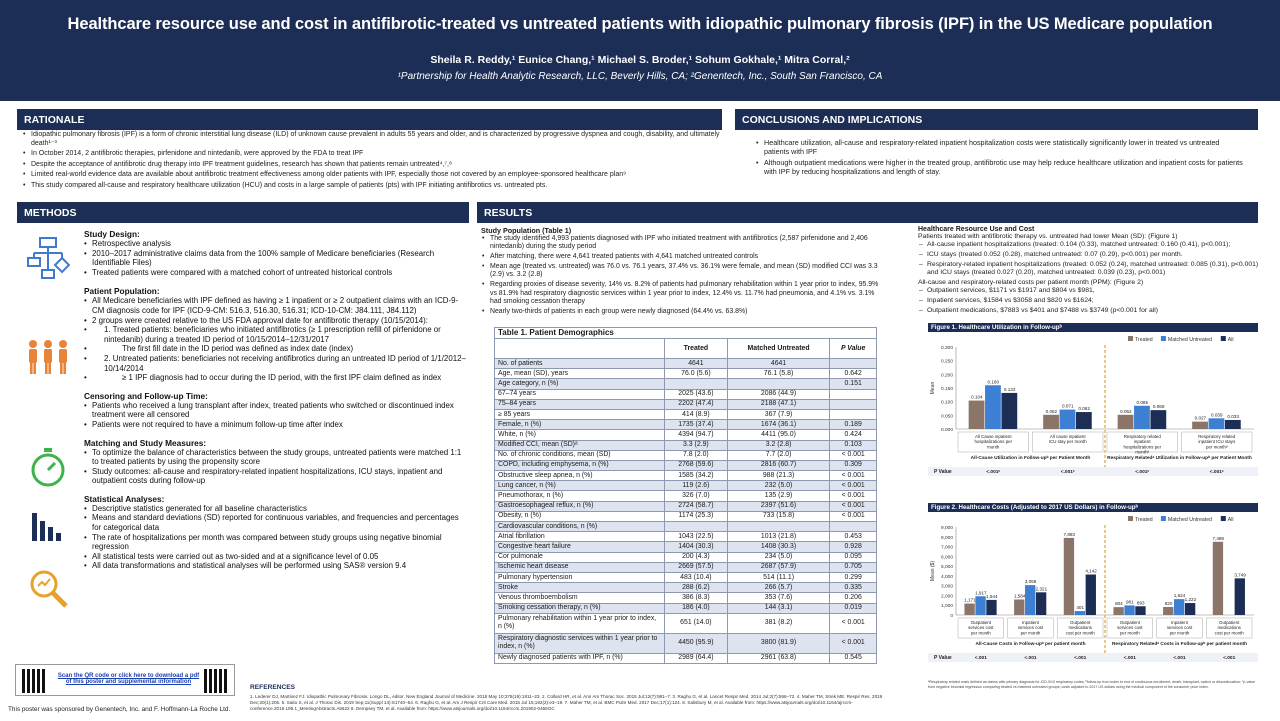 The height and width of the screenshot is (721, 1280). Describe the element at coordinates (947, 548) in the screenshot. I see `y-tick-label: 7,000` at that location.